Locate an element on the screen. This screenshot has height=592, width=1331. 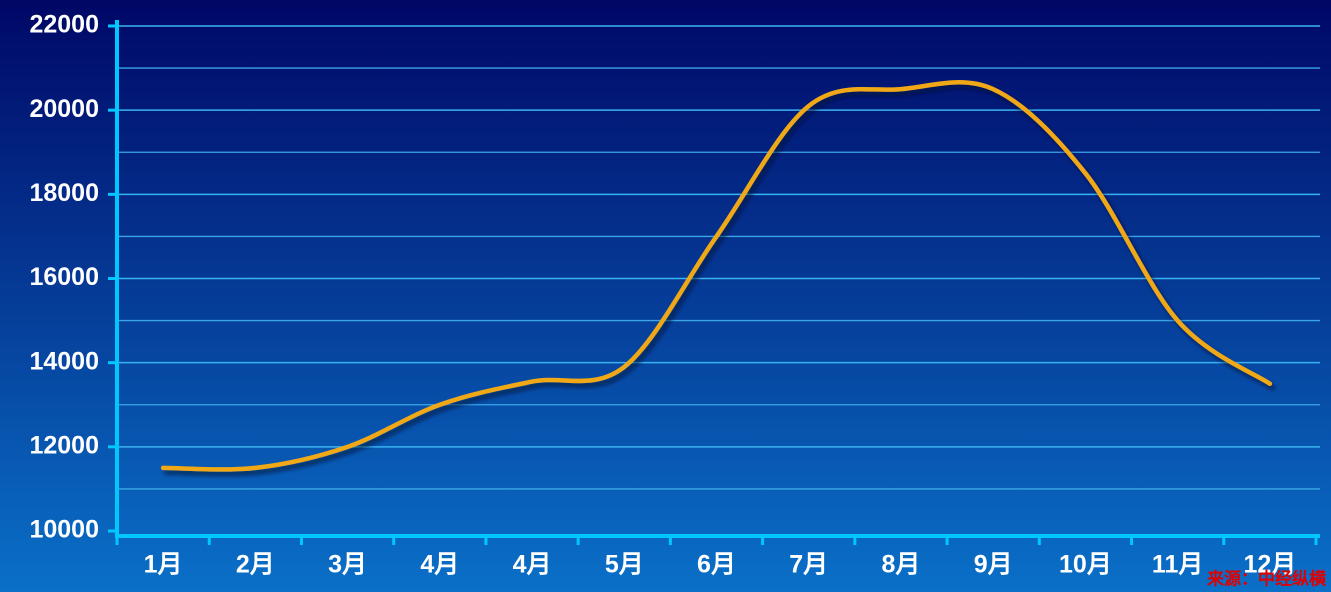
x-tick-label: 12月 is located at coordinates (1269, 565).